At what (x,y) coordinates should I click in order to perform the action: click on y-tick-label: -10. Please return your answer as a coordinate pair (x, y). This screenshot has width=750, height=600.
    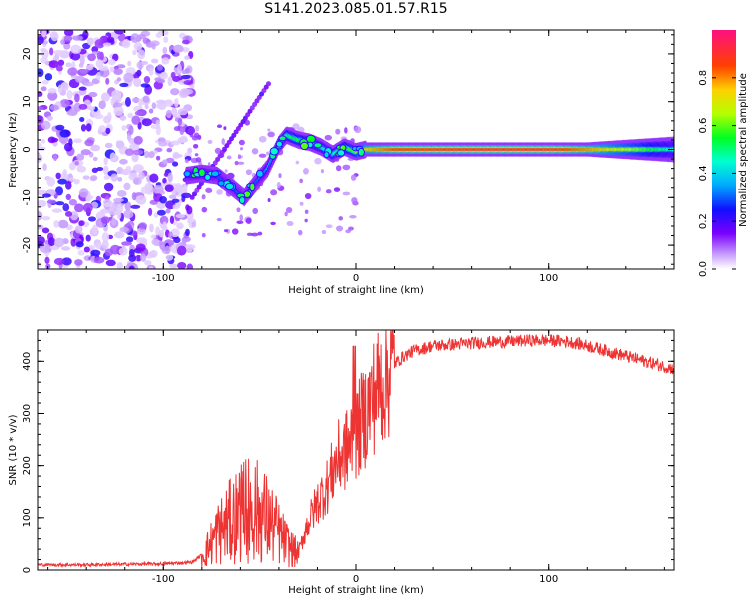
    Looking at the image, I should click on (27, 197).